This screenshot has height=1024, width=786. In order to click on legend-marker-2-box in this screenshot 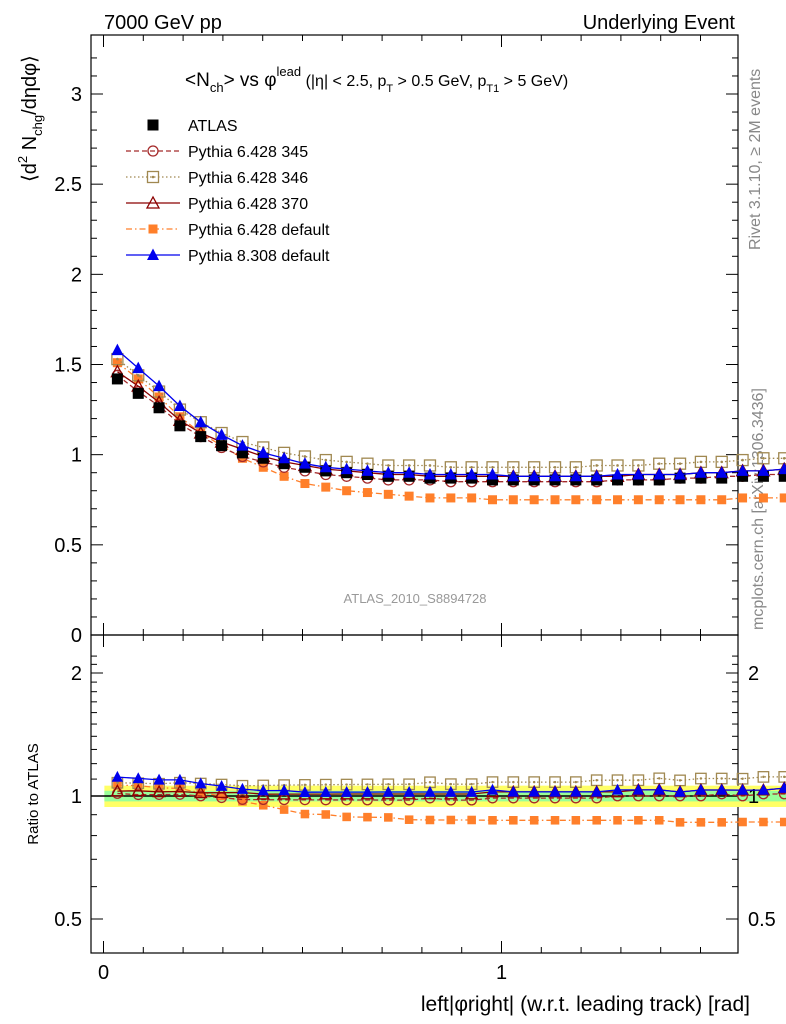, I will do `click(153, 177)`.